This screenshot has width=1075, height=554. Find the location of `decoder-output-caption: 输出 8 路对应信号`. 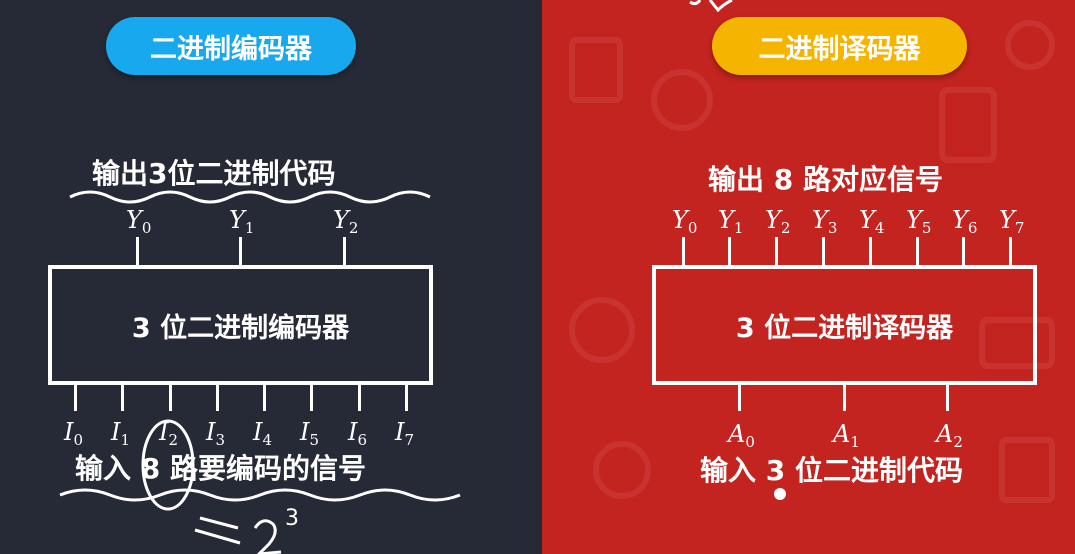

decoder-output-caption: 输出 8 路对应信号 is located at coordinates (825, 179).